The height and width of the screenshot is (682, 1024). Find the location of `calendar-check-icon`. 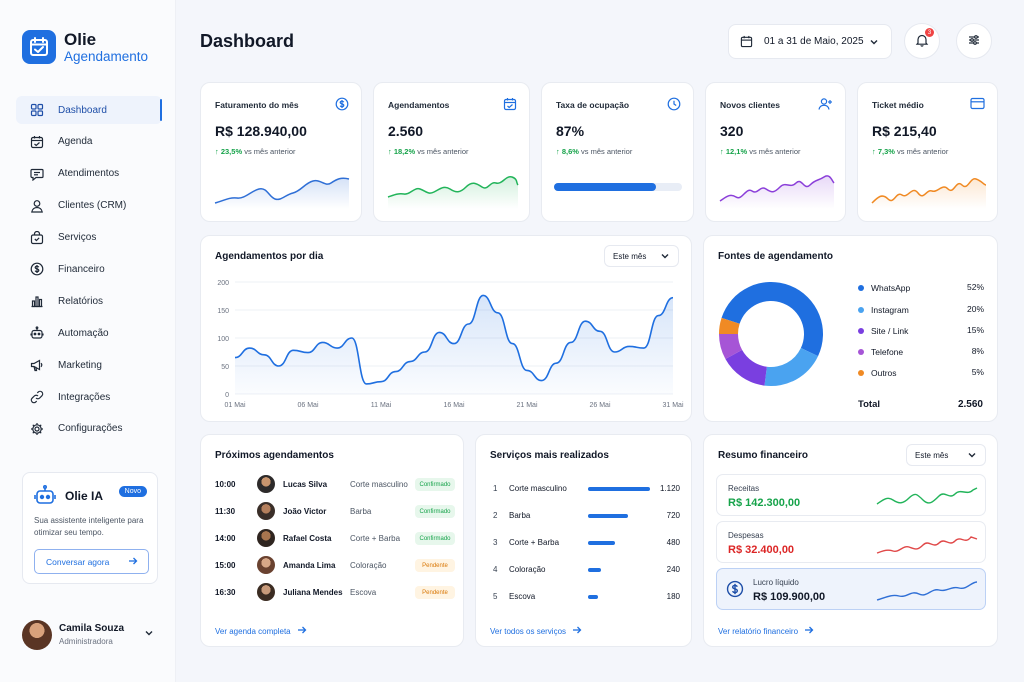

calendar-check-icon is located at coordinates (510, 105).